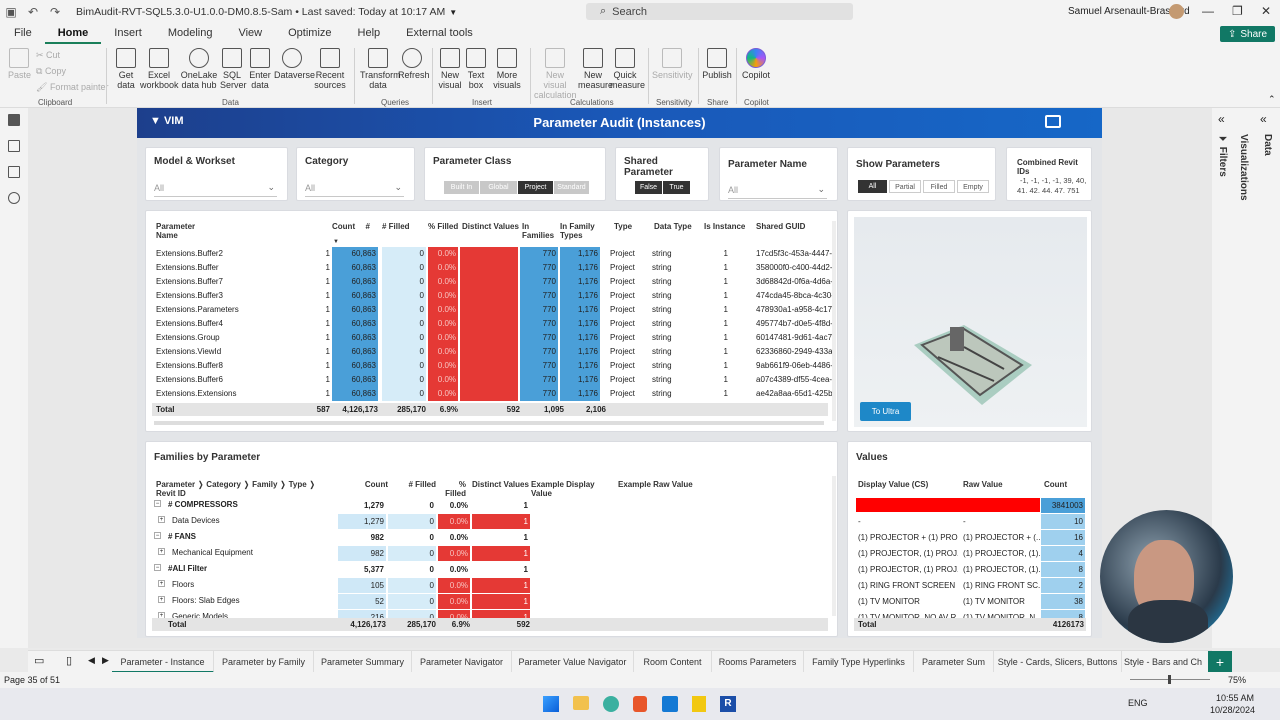  I want to click on next-page-icon: ▶, so click(105, 660).